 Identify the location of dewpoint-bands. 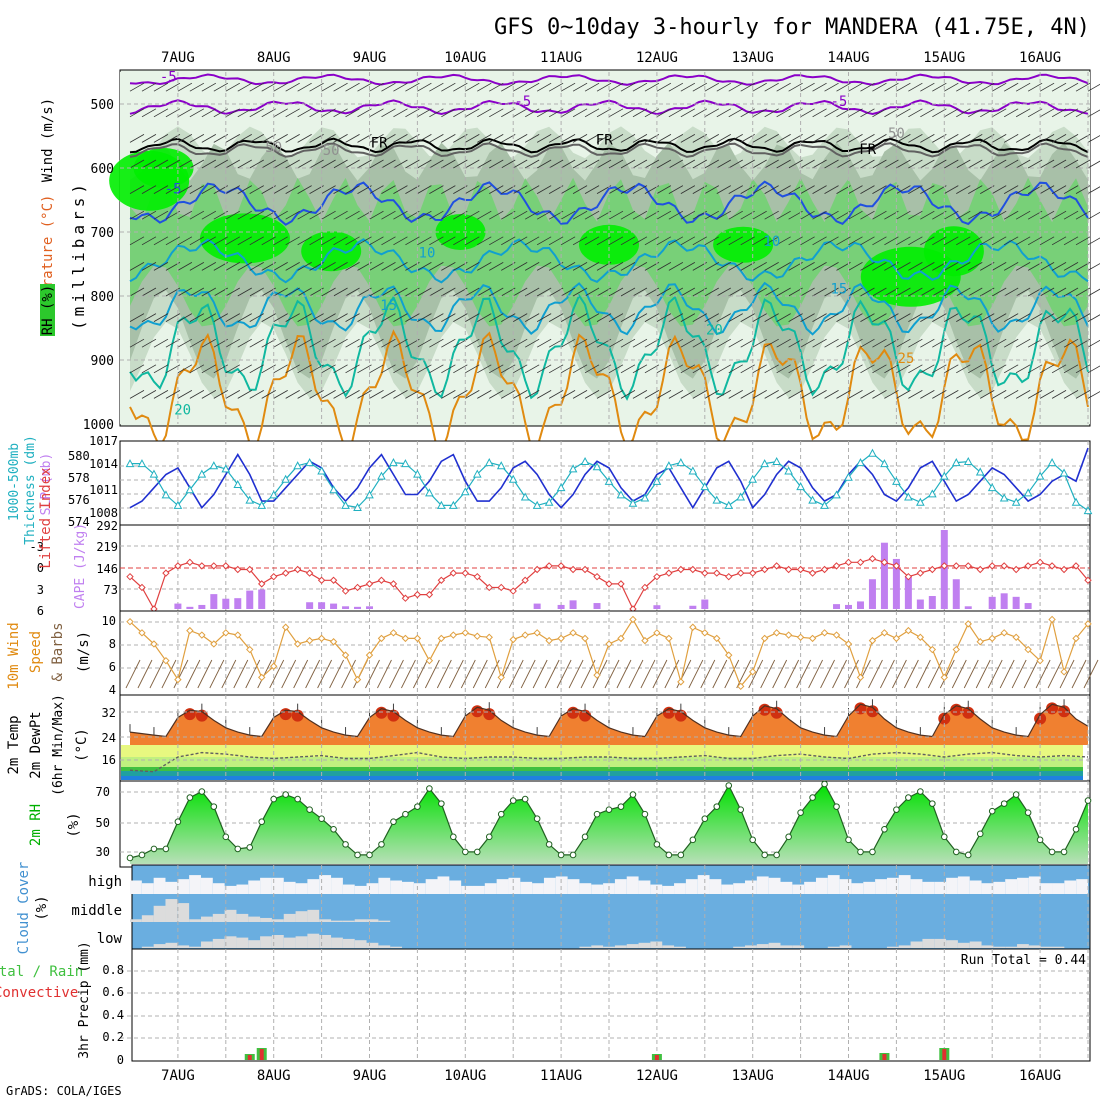
(602, 762).